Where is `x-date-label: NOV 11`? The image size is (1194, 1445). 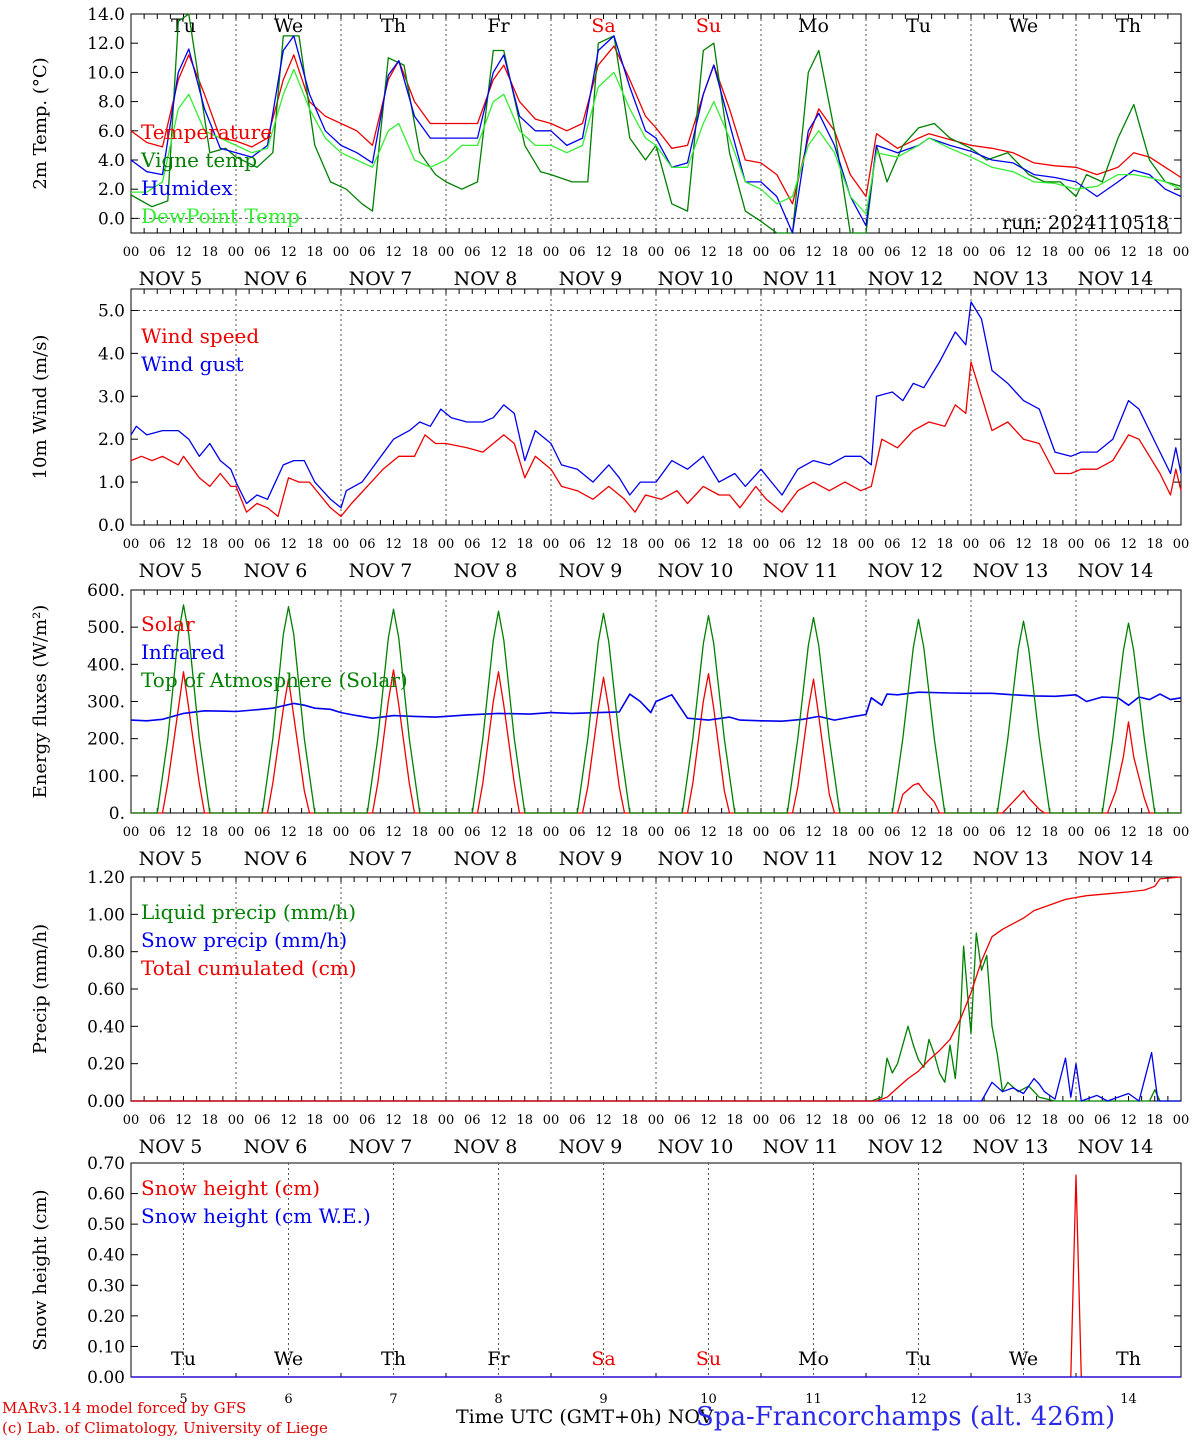 x-date-label: NOV 11 is located at coordinates (801, 1147).